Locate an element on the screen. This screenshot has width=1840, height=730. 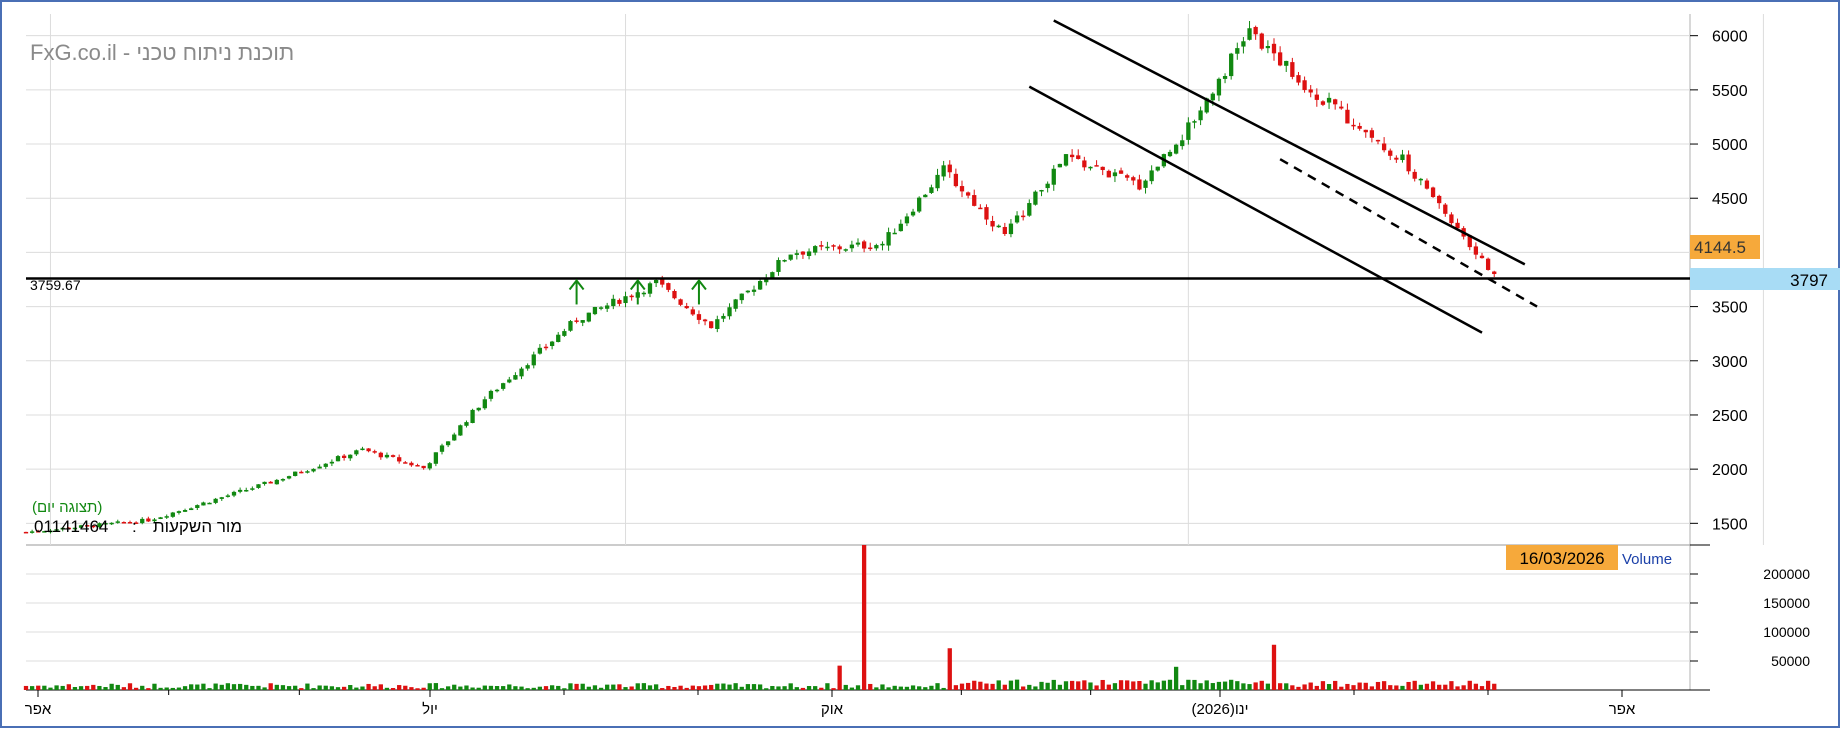
watermark: FxG.co.il - תוכנת ניתוח טכני is located at coordinates (162, 52).